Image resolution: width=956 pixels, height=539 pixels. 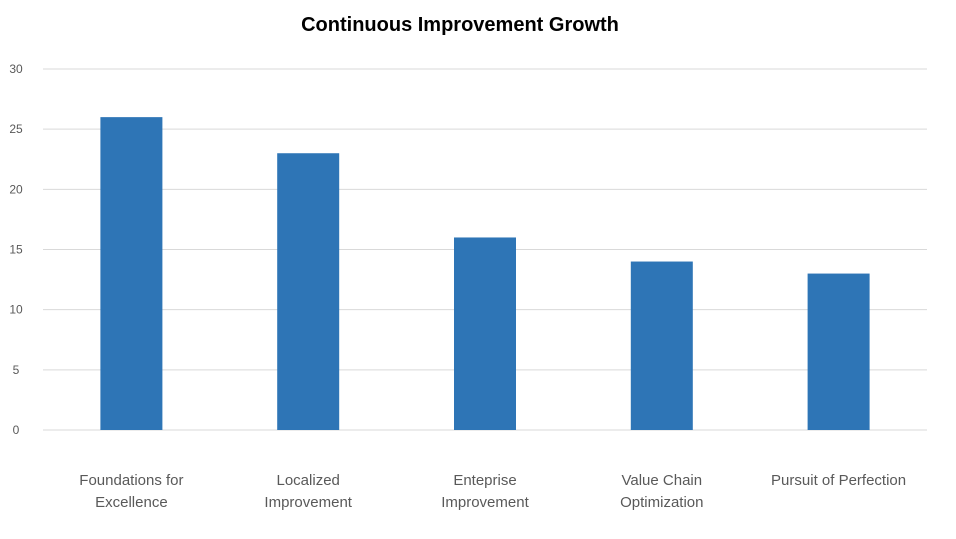 I want to click on y-tick-label: 20, so click(x=16, y=189).